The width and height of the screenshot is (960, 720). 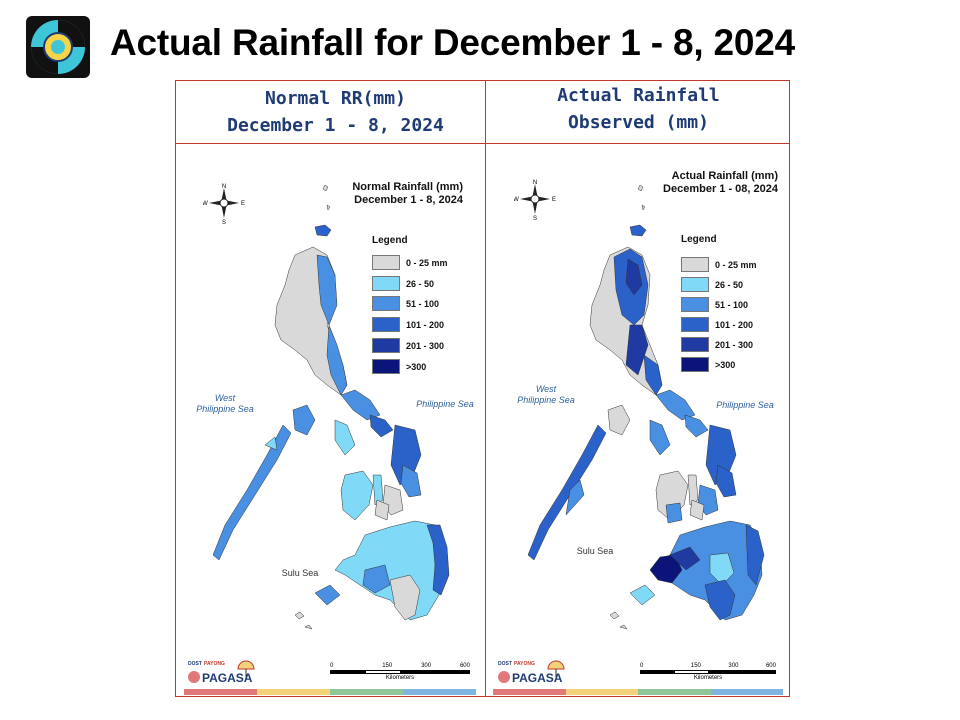 I want to click on left-pagasa-brand: DOST PAYONG PAGASA, so click(x=226, y=673).